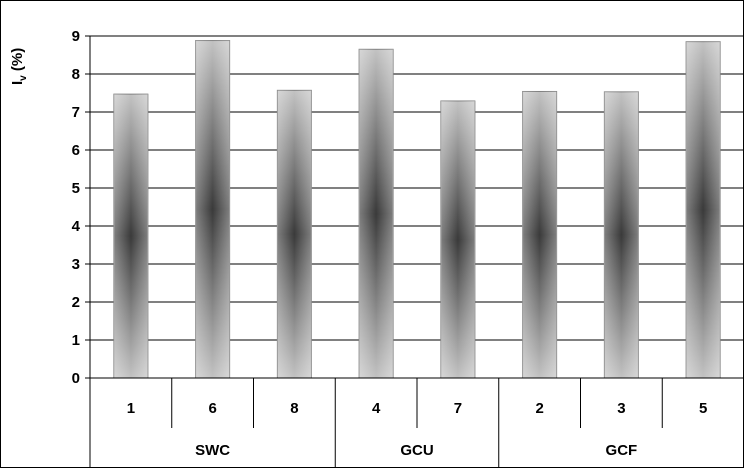 Image resolution: width=744 pixels, height=473 pixels. I want to click on y-tick-label: 7, so click(76, 112).